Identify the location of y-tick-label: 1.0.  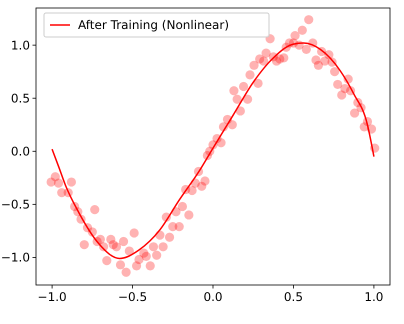
(20, 45).